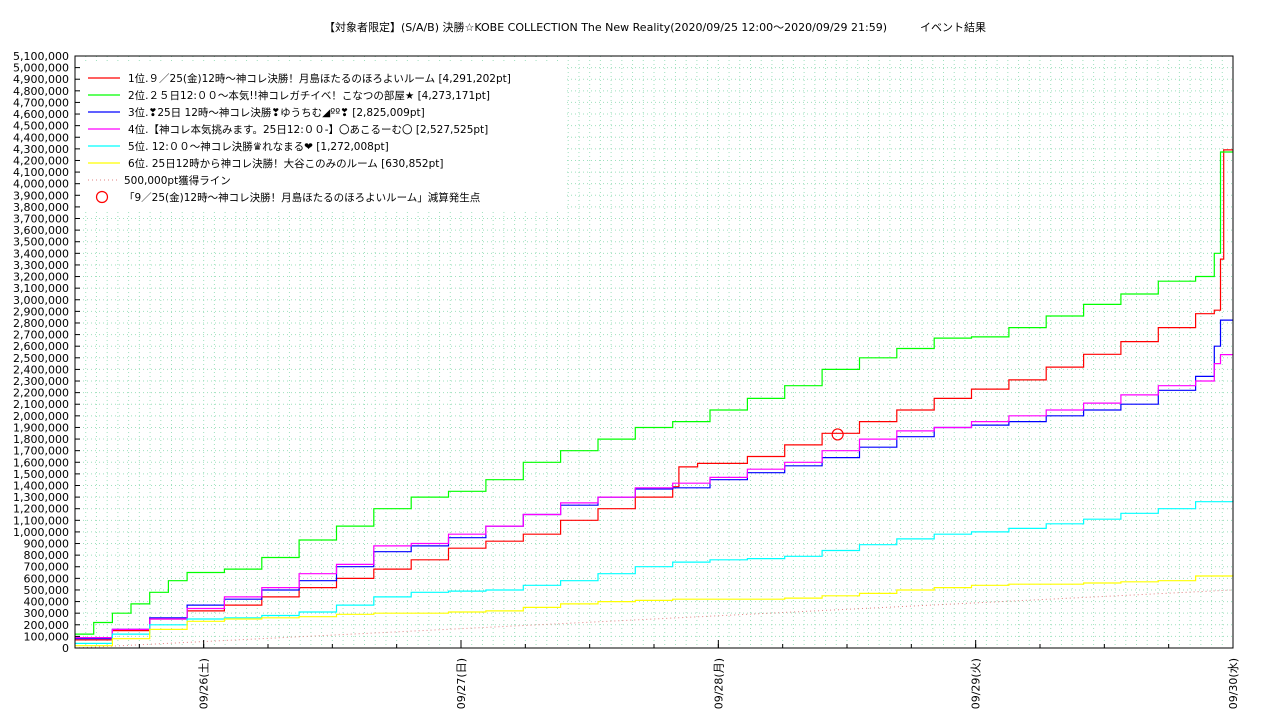  I want to click on y-tick-label: 4,900,000, so click(41, 79).